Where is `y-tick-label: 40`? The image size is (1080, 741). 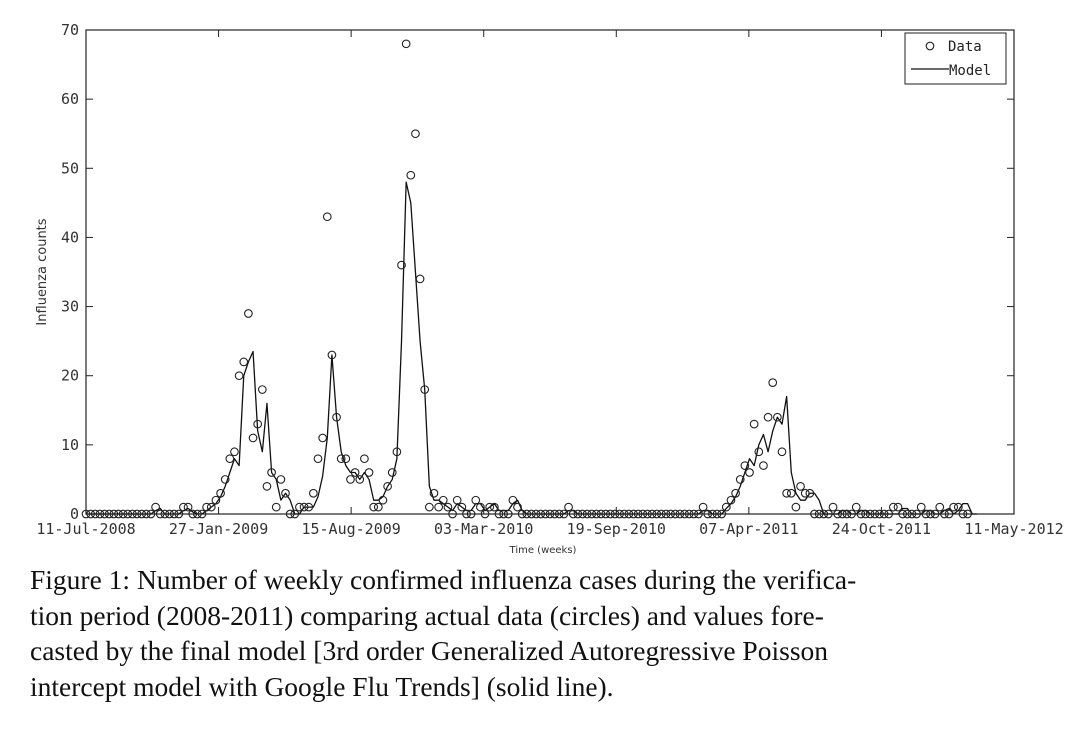 y-tick-label: 40 is located at coordinates (70, 237).